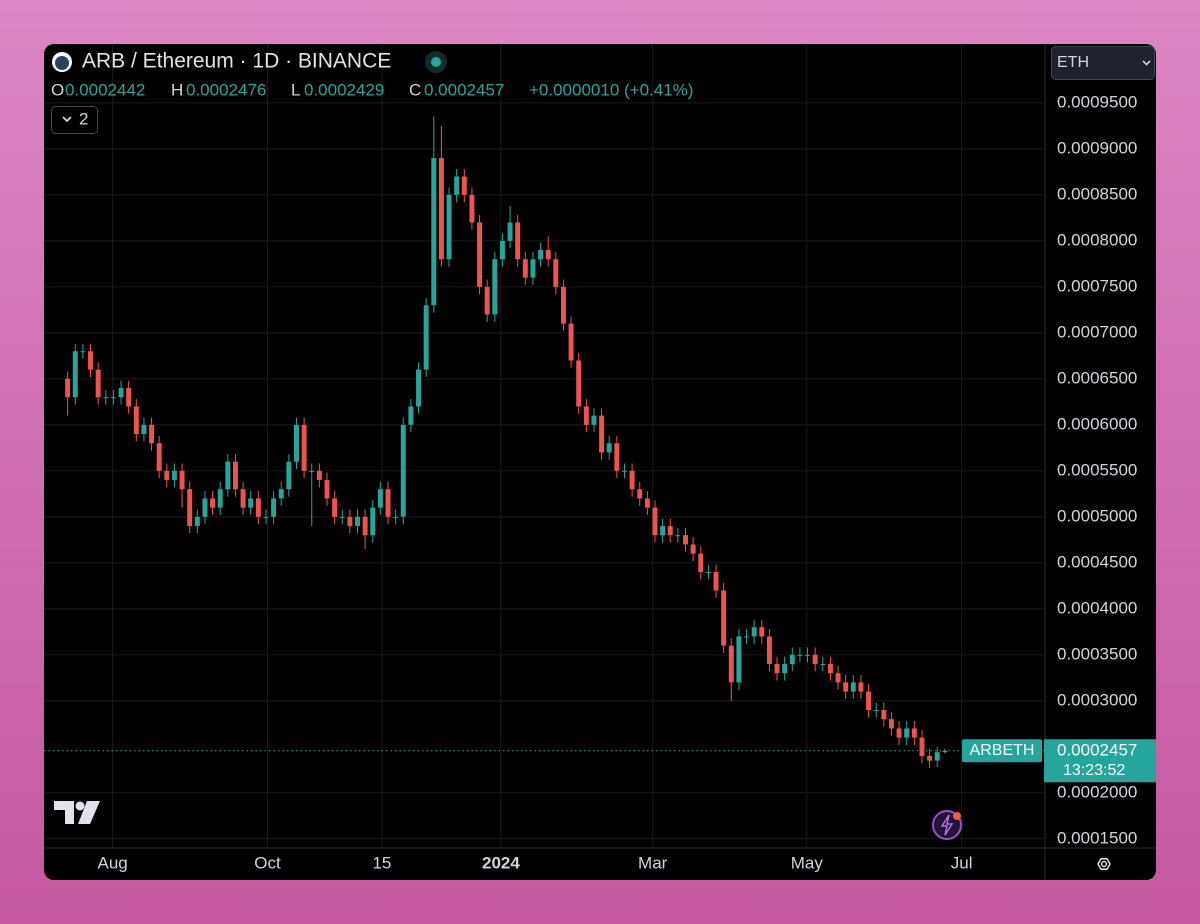  I want to click on ohlc-letter: L, so click(295, 89).